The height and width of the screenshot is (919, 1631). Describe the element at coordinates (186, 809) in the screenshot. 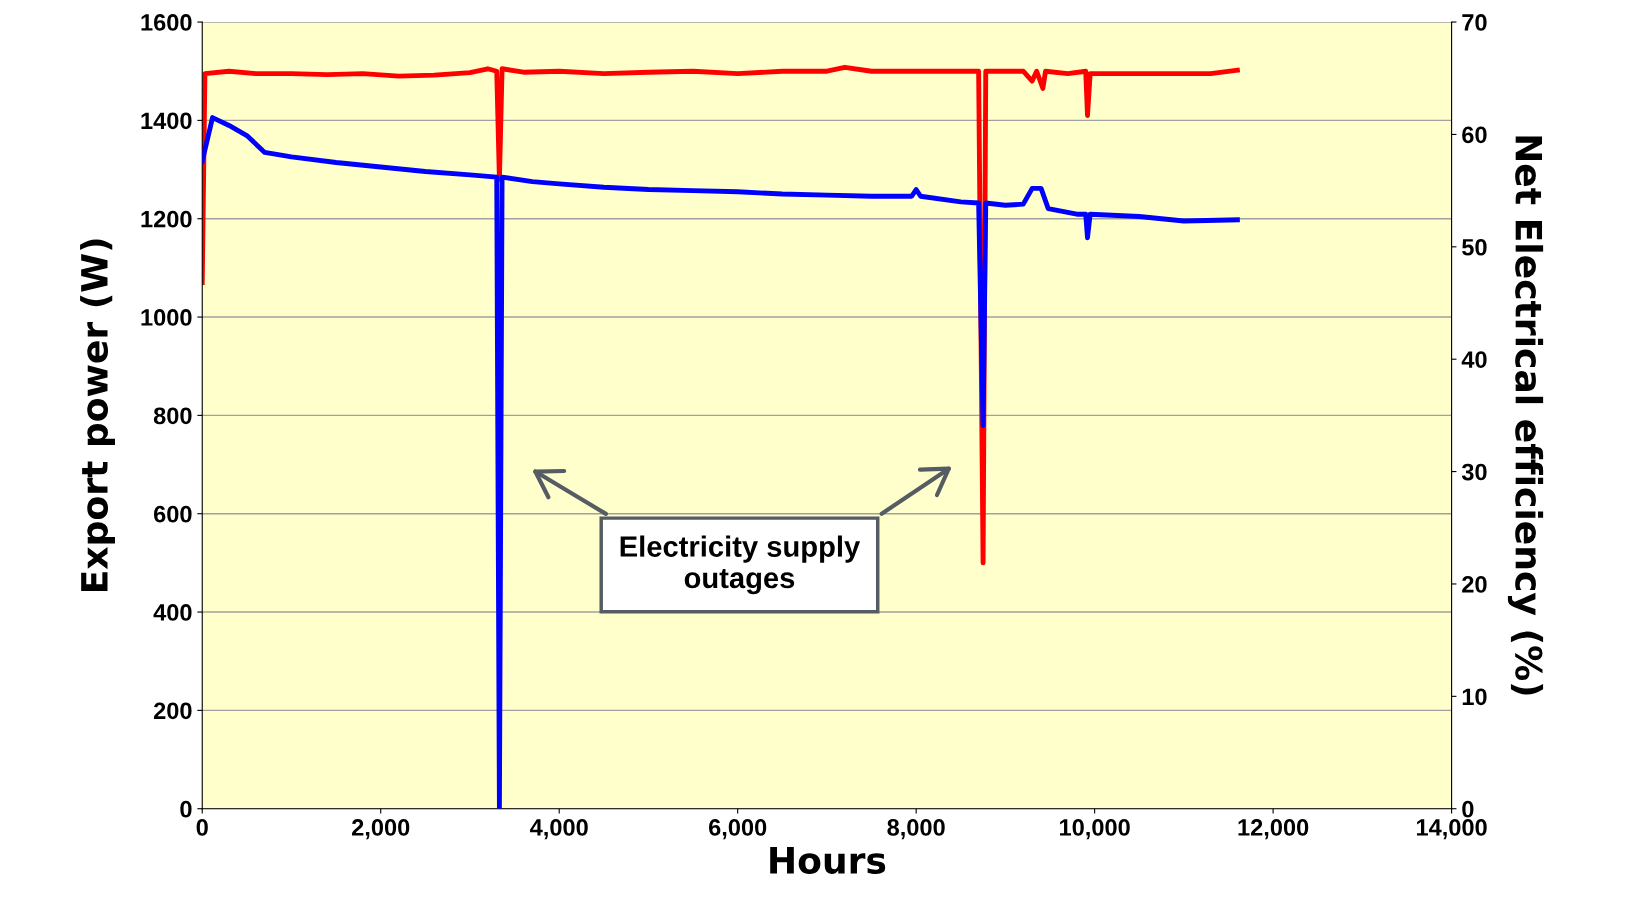

I see `y-tick-label: 0` at that location.